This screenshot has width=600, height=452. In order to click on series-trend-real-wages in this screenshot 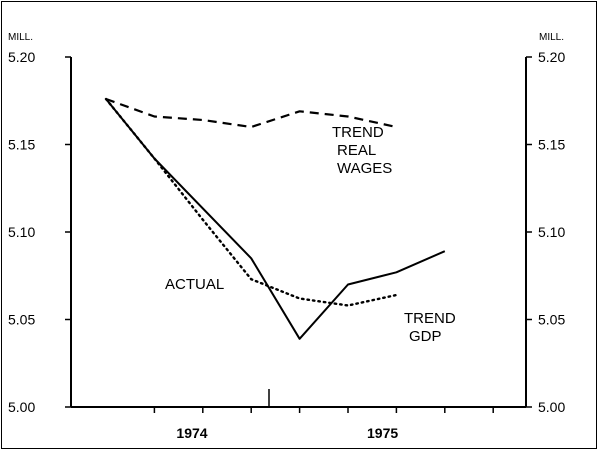, I will do `click(251, 113)`.